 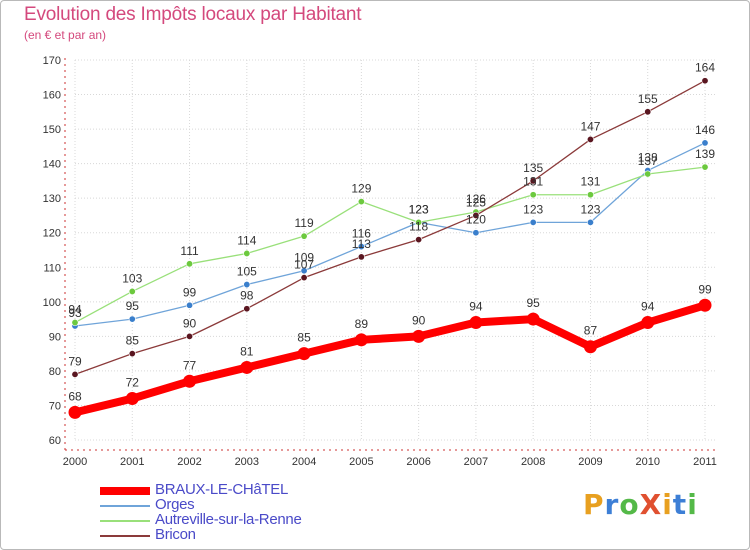 What do you see at coordinates (418, 227) in the screenshot?
I see `data-label: 118` at bounding box center [418, 227].